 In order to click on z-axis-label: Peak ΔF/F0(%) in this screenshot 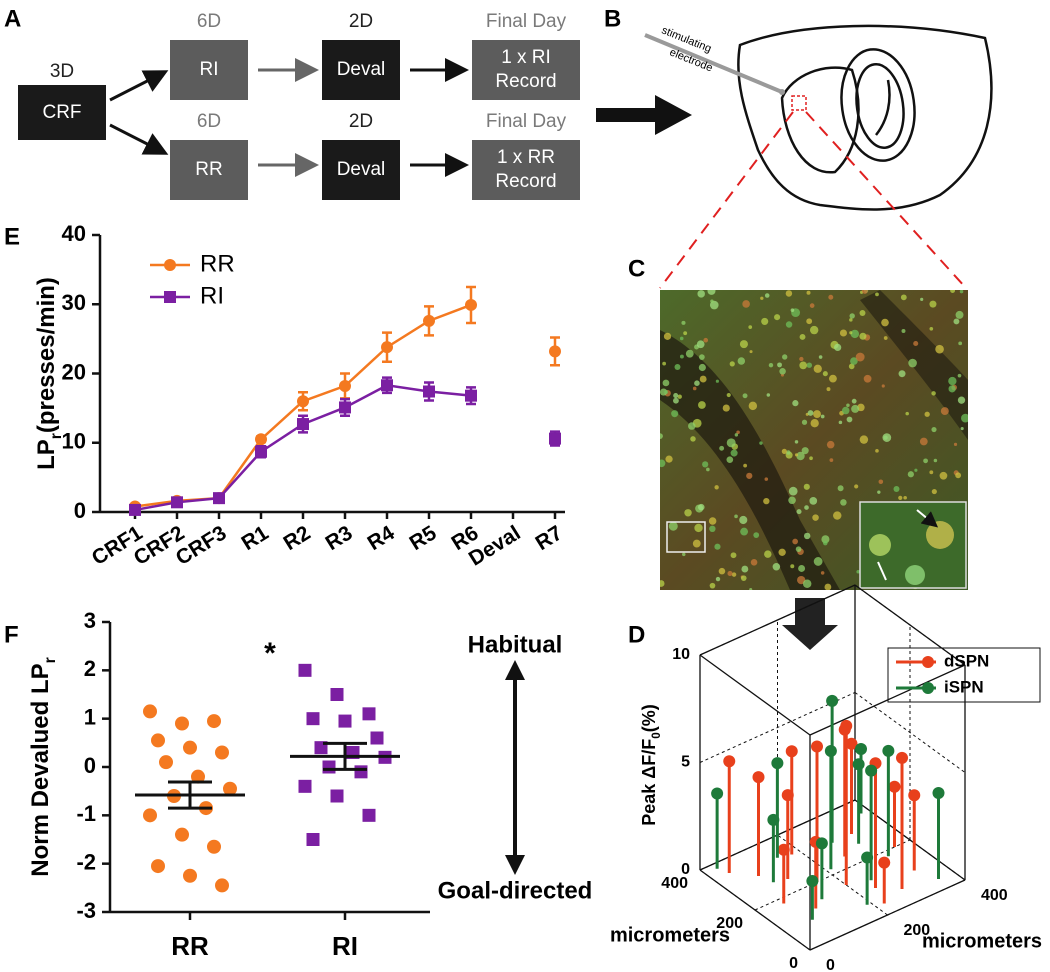, I will do `click(651, 764)`.